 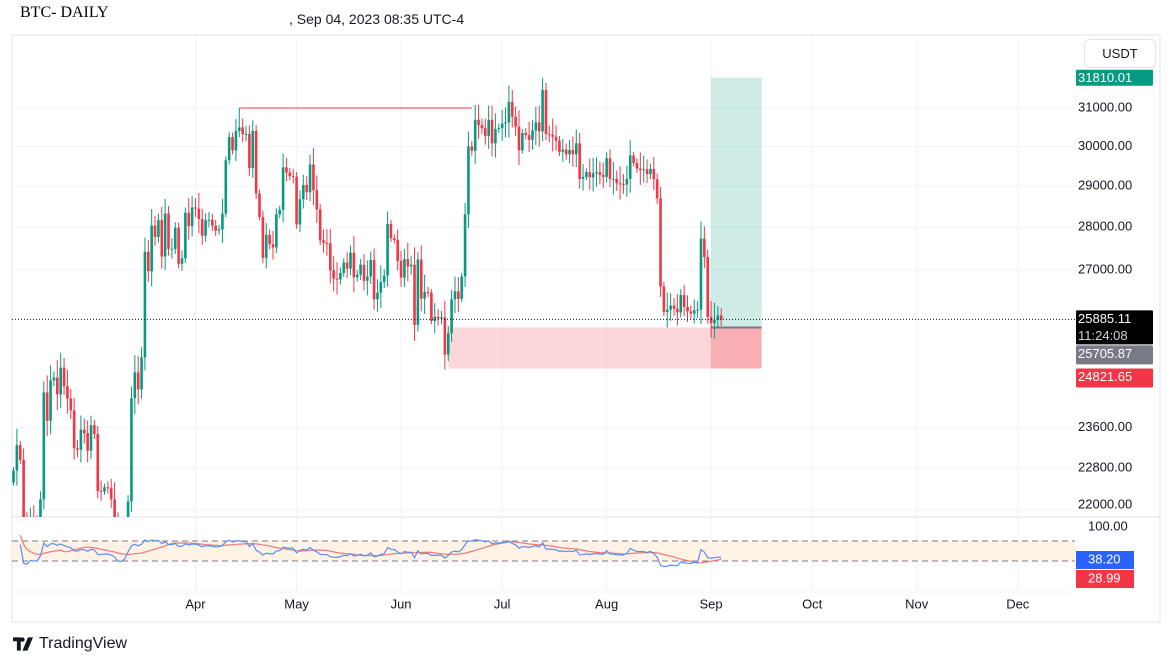 What do you see at coordinates (1105, 467) in the screenshot?
I see `price-tick-label: 22800.00` at bounding box center [1105, 467].